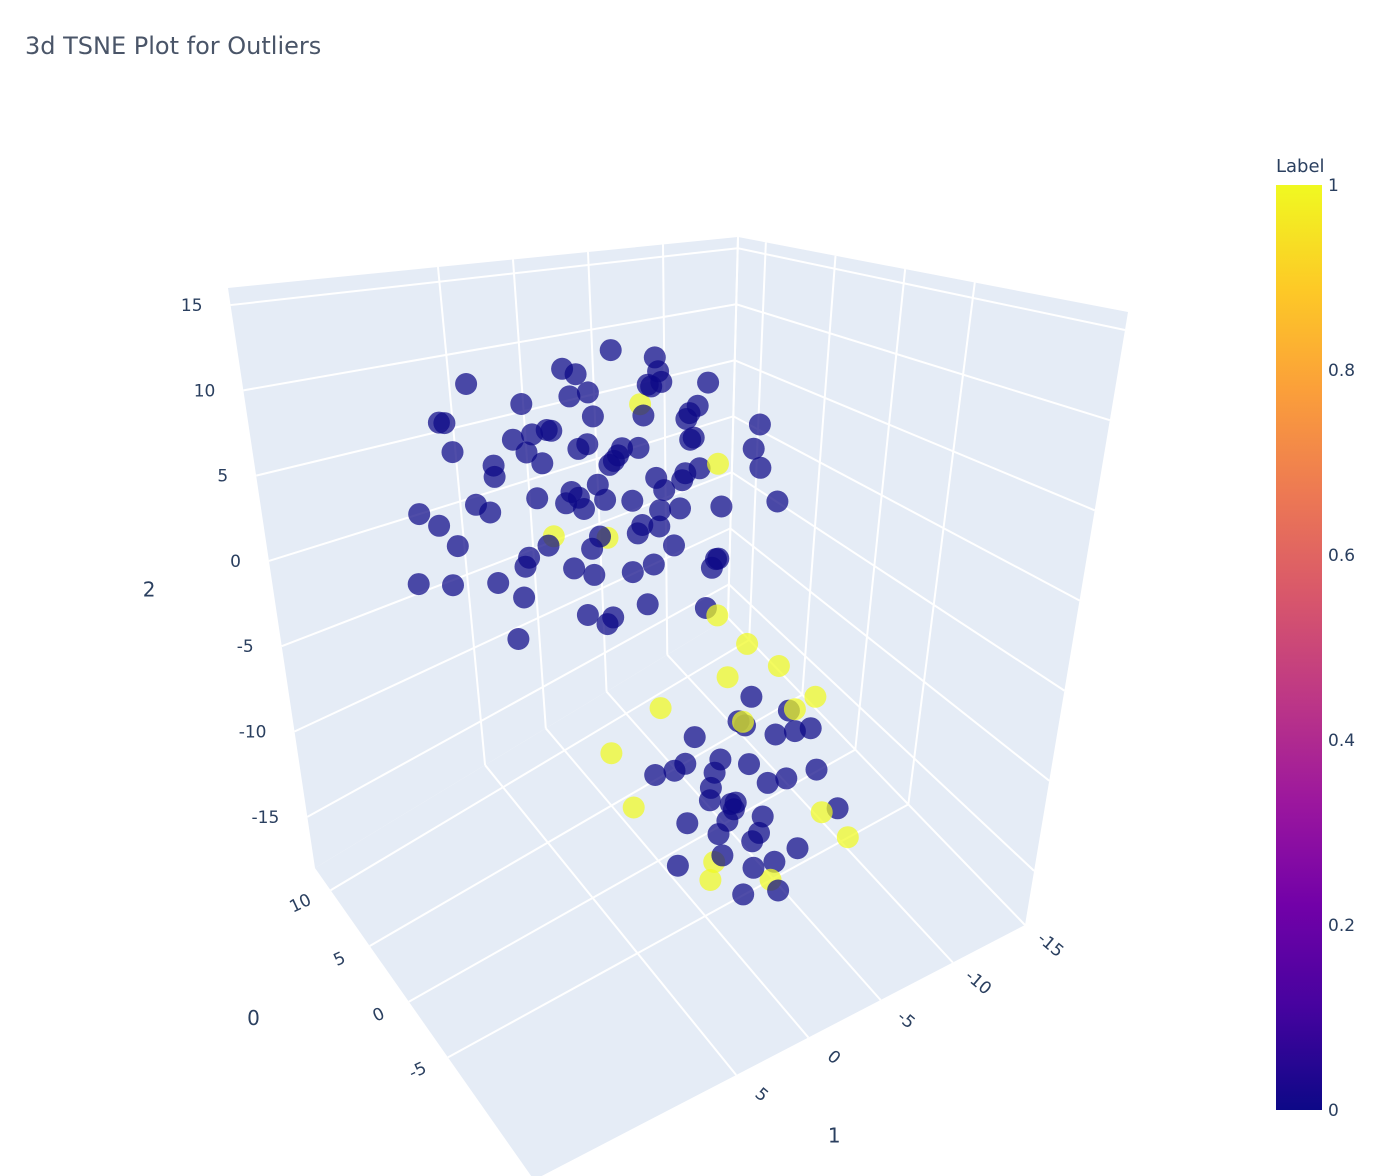  I want to click on colorbar-gradient, so click(1299, 647).